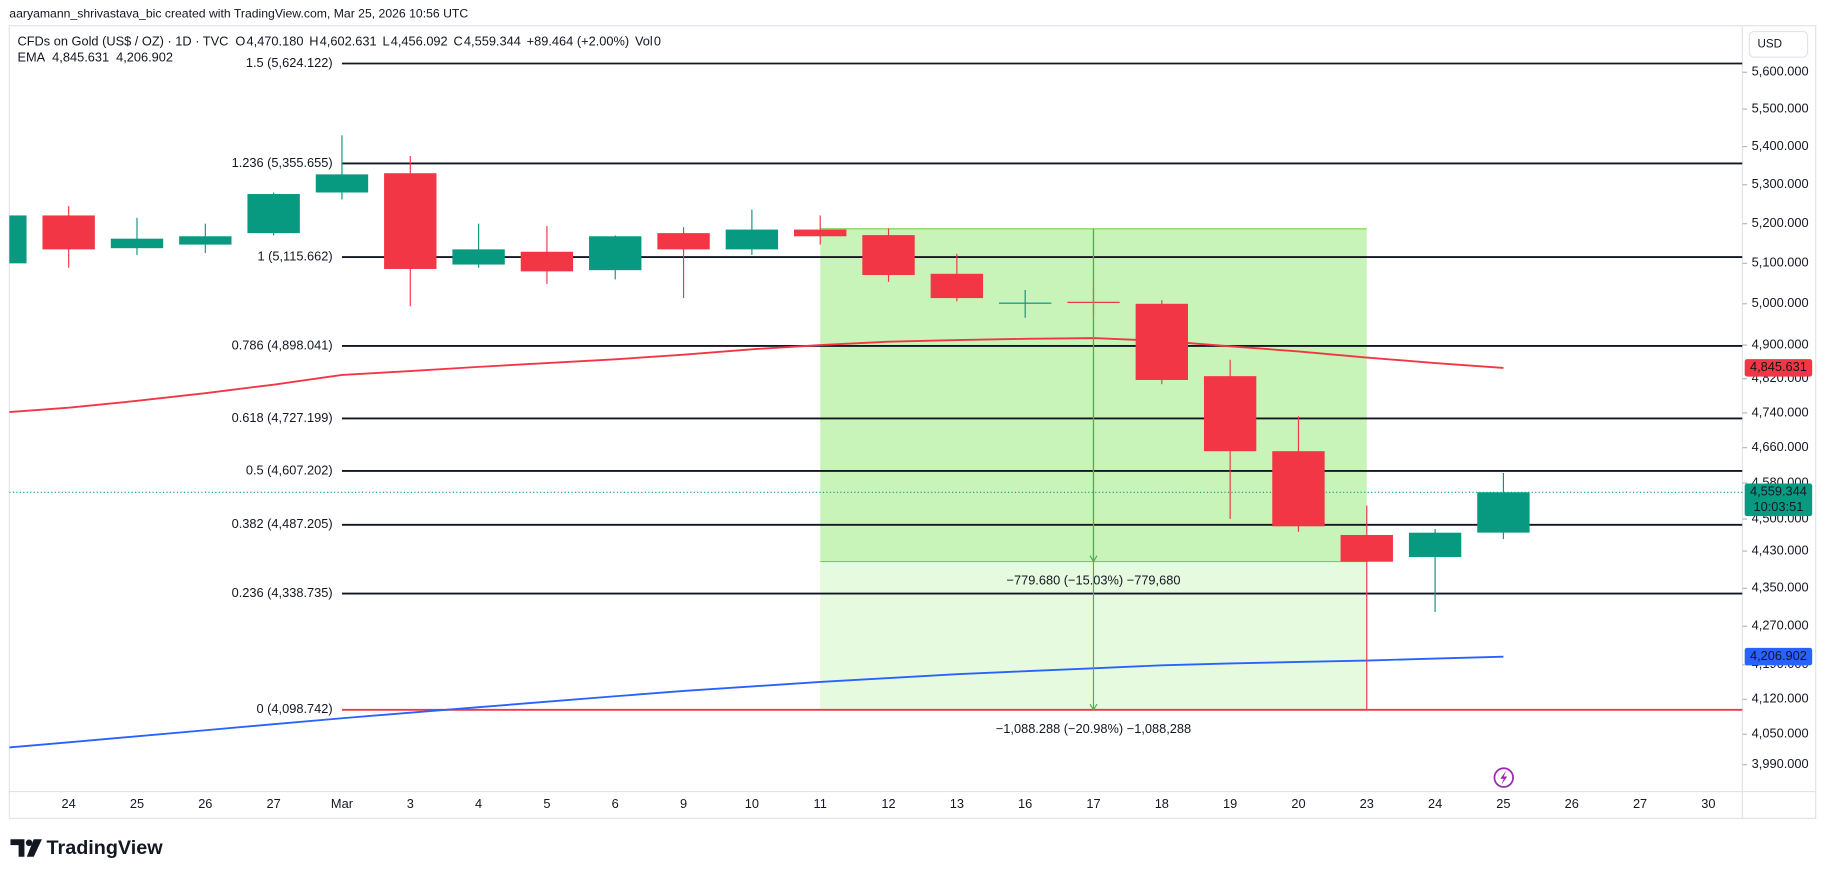  What do you see at coordinates (1780, 411) in the screenshot?
I see `y-tick-label: 4,740.000` at bounding box center [1780, 411].